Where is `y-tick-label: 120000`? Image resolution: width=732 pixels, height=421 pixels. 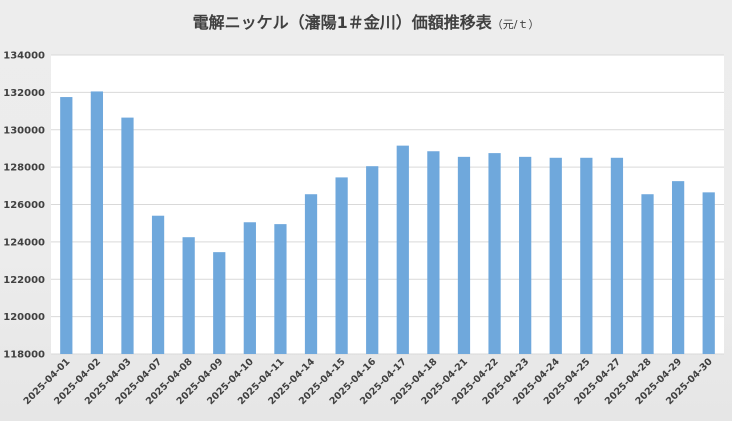
y-tick-label: 120000 is located at coordinates (24, 317).